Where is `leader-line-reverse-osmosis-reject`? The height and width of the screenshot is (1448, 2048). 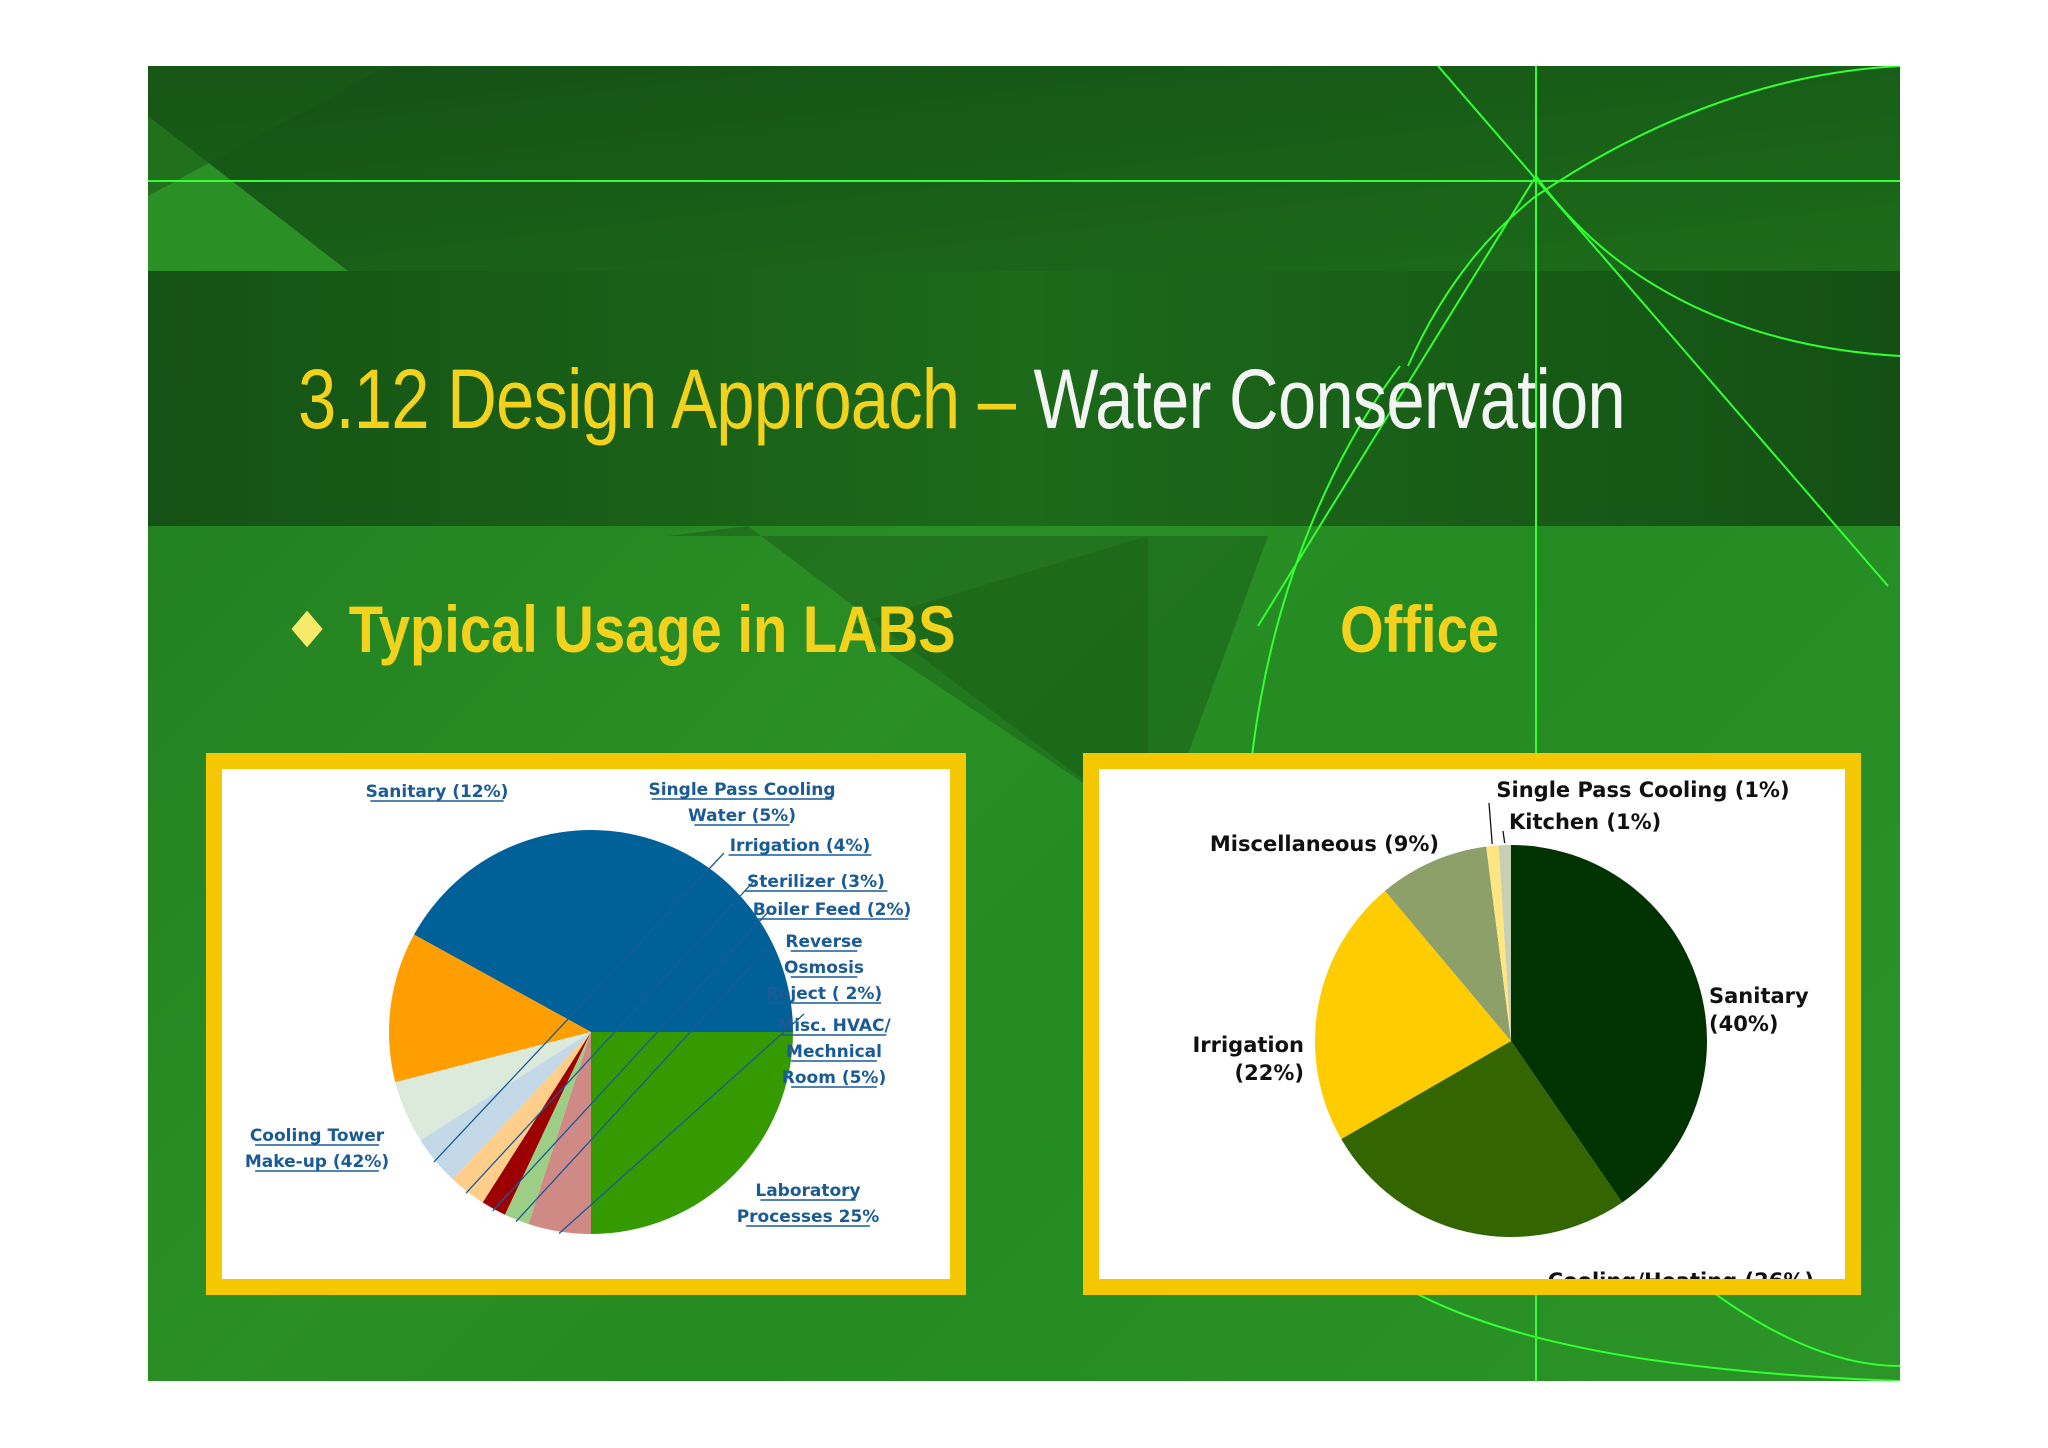
leader-line-reverse-osmosis-reject is located at coordinates (644, 1082).